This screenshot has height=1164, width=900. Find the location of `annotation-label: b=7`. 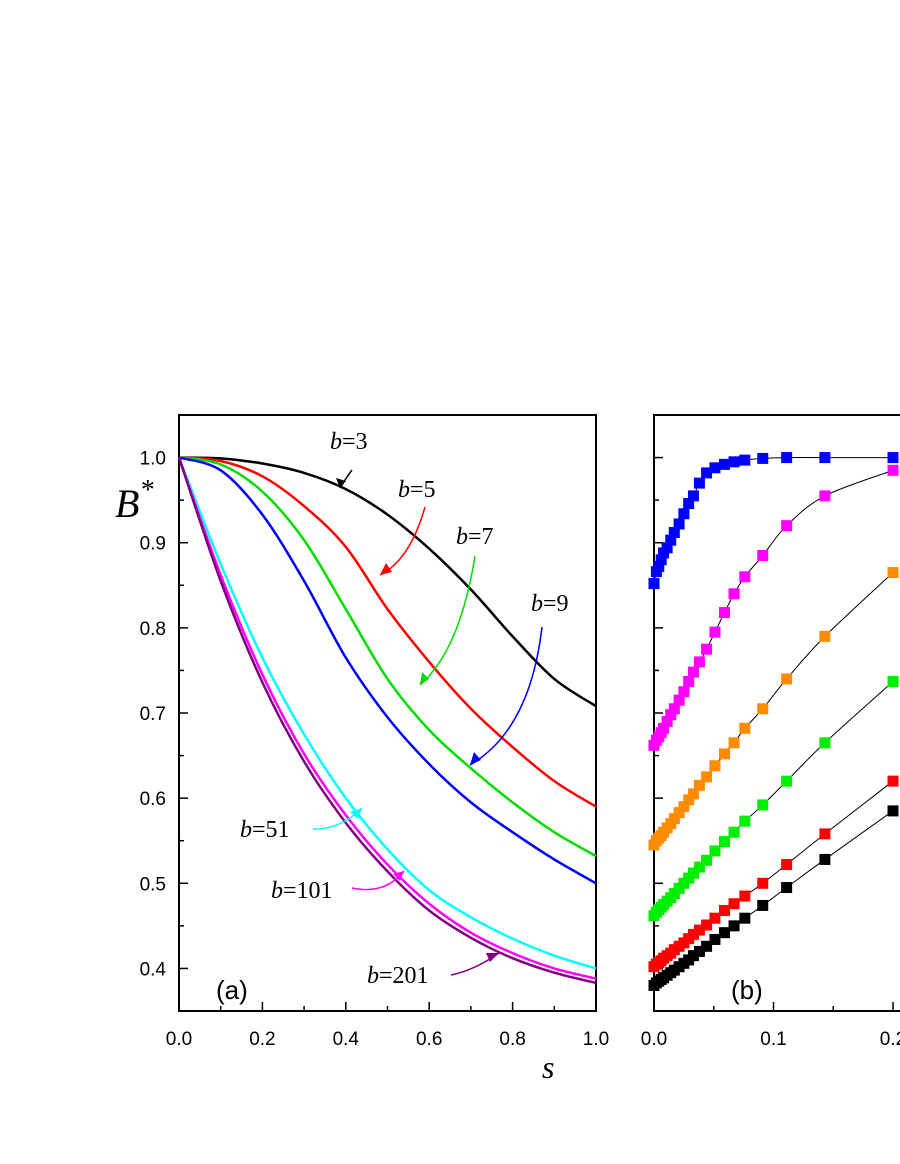

annotation-label: b=7 is located at coordinates (475, 537).